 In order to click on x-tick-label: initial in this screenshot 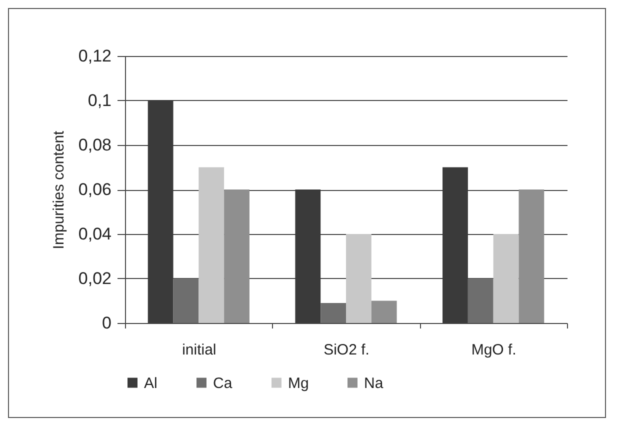, I will do `click(199, 350)`.